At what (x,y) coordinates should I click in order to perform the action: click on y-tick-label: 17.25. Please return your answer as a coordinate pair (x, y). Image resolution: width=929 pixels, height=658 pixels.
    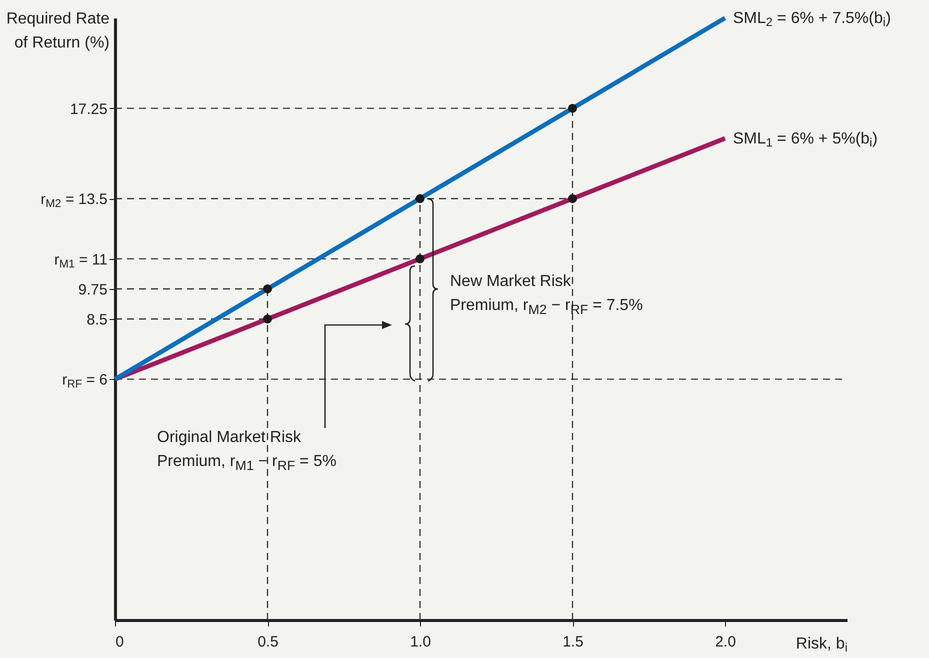
    Looking at the image, I should click on (89, 109).